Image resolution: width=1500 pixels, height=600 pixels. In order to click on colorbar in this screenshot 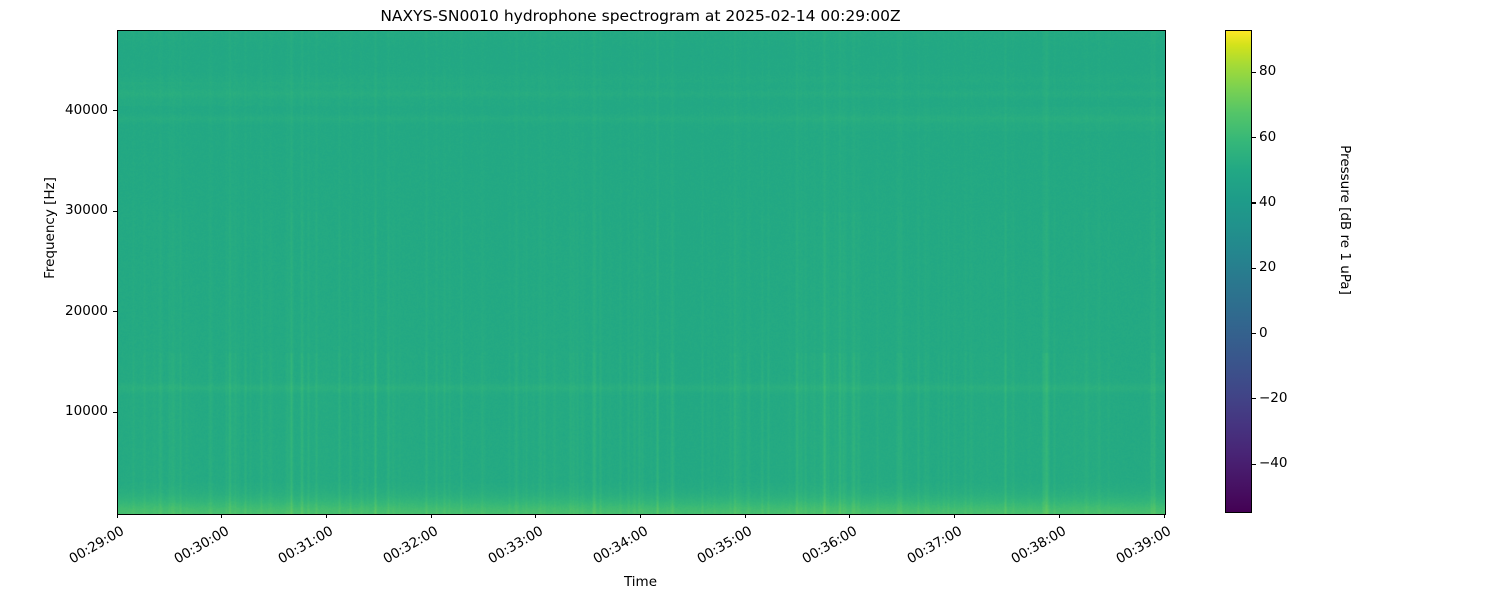, I will do `click(1238, 271)`.